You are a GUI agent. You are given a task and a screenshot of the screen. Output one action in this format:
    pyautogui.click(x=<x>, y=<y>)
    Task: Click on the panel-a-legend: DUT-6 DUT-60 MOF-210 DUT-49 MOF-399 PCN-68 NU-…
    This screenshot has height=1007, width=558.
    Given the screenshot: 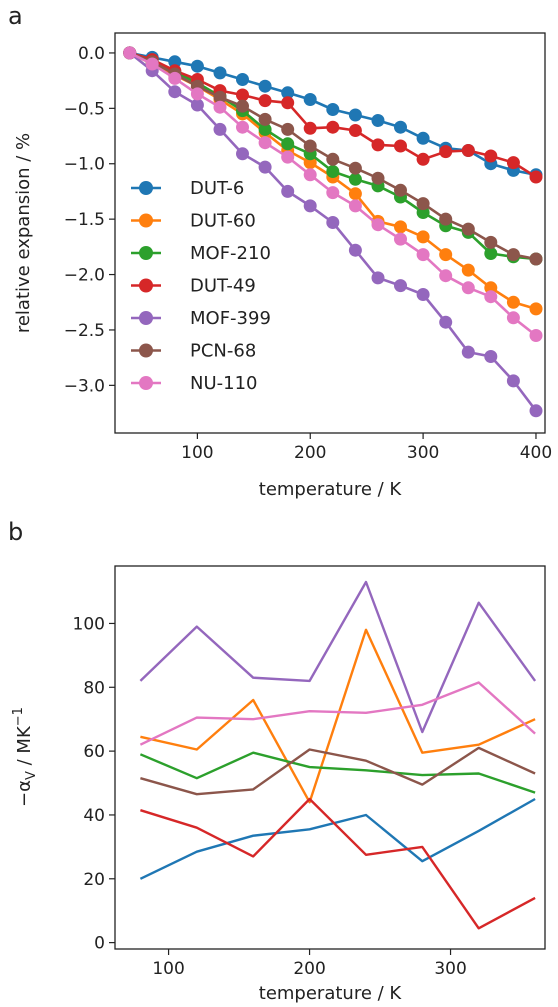 What is the action you would take?
    pyautogui.click(x=201, y=286)
    